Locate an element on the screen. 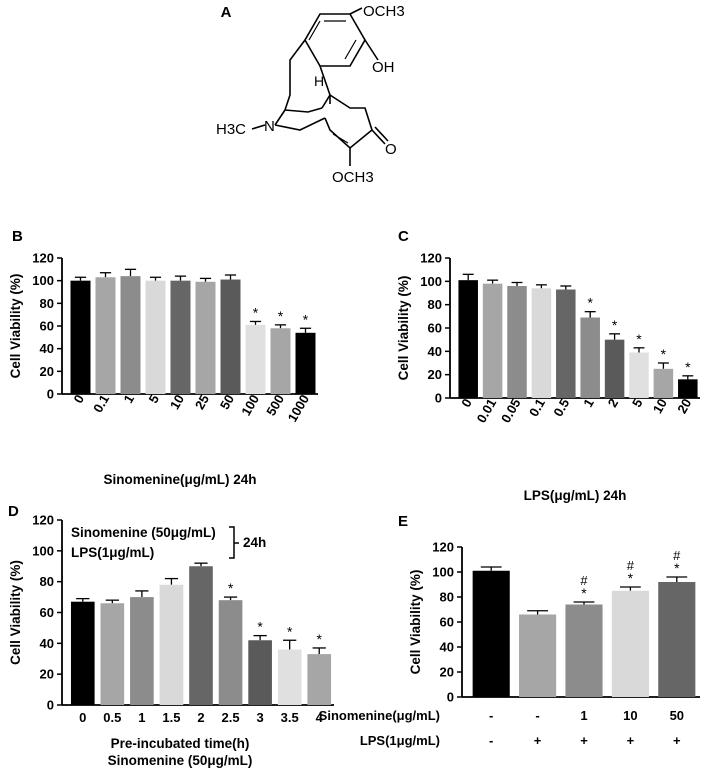  y-tick-label-d: 40 is located at coordinates (47, 643).